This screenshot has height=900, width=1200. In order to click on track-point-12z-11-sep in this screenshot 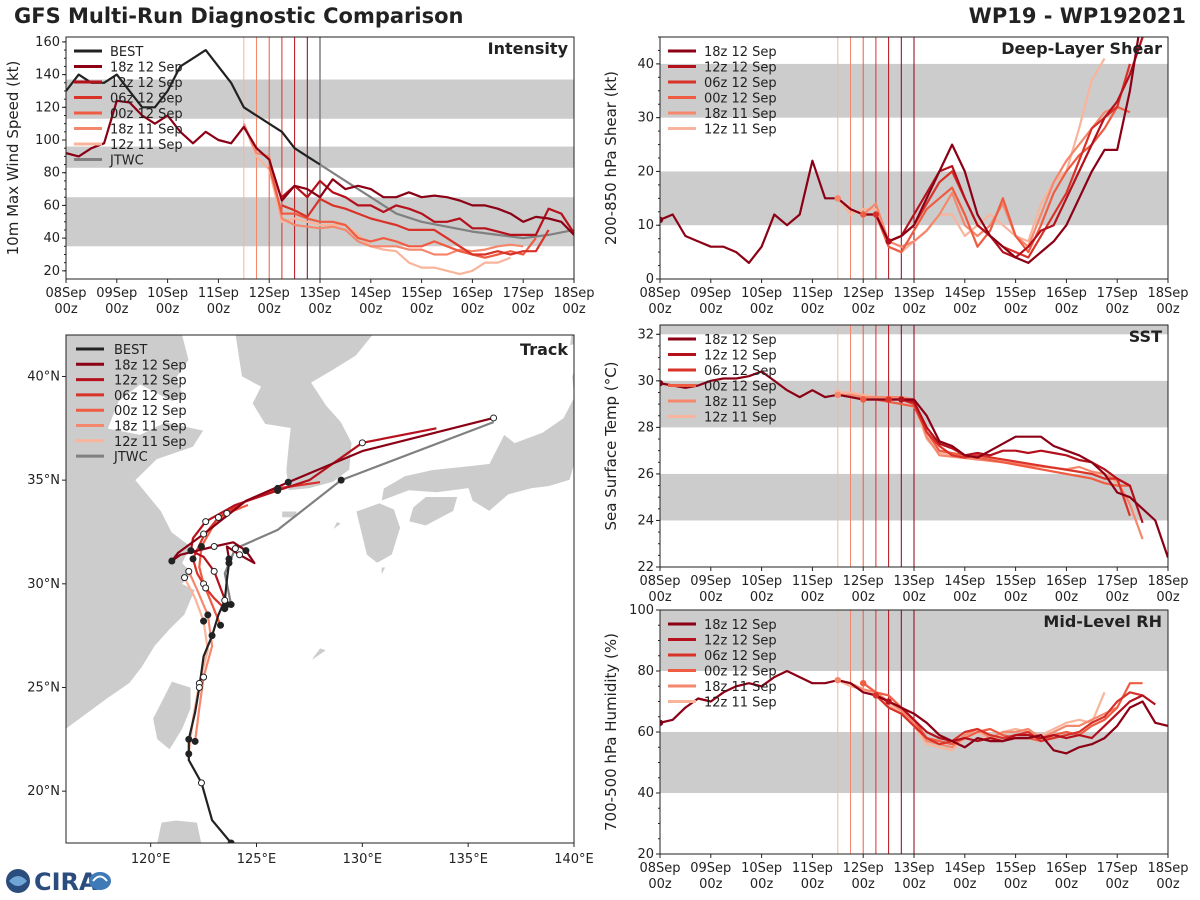, I will do `click(189, 754)`.